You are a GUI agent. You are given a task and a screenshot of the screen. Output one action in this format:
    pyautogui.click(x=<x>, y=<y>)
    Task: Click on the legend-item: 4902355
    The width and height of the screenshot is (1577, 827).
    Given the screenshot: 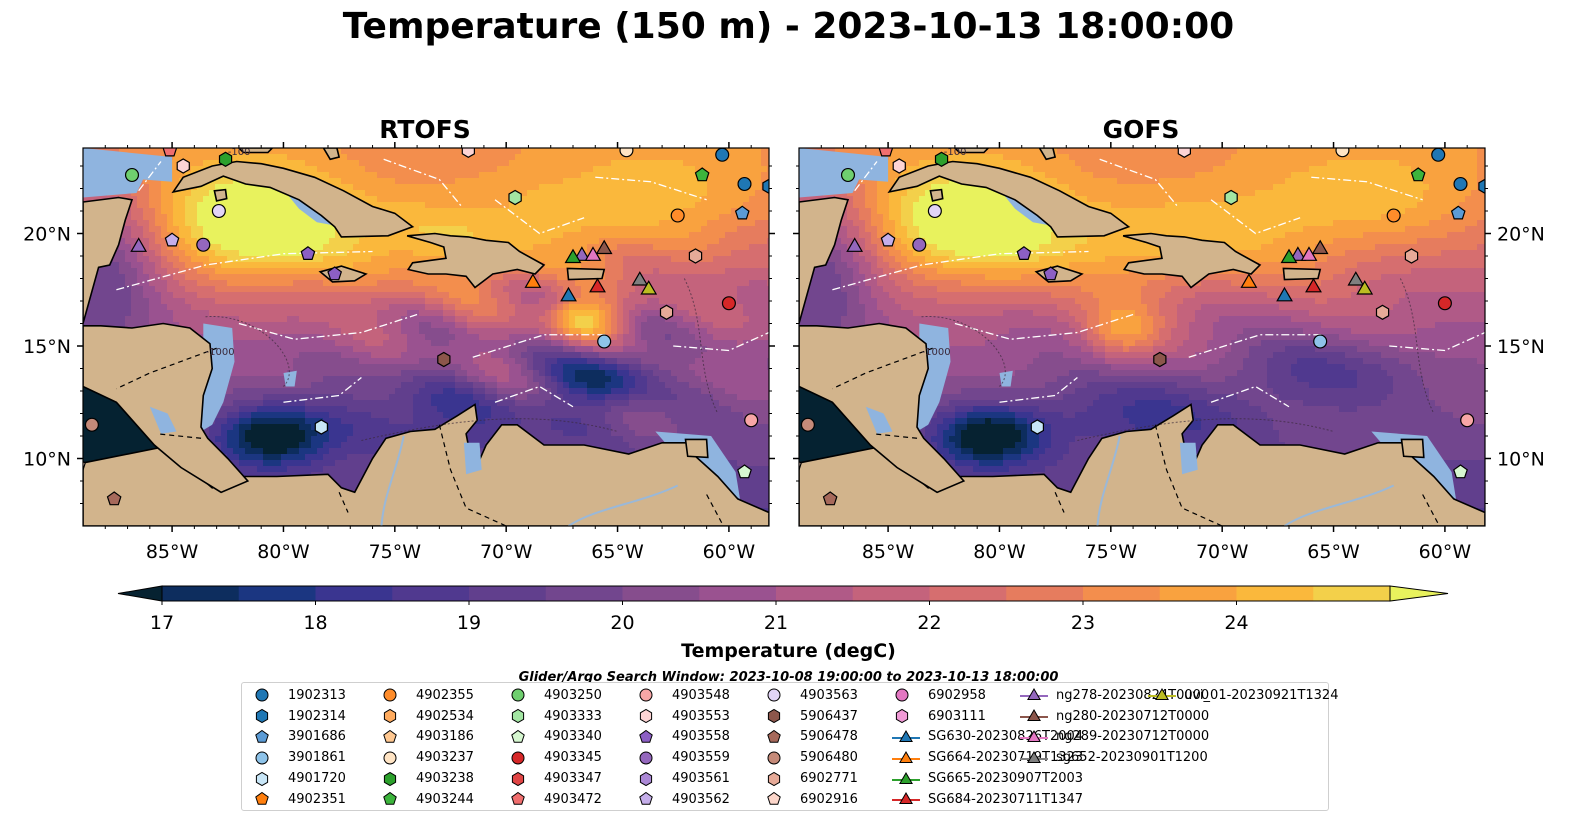 What is the action you would take?
    pyautogui.click(x=427, y=695)
    